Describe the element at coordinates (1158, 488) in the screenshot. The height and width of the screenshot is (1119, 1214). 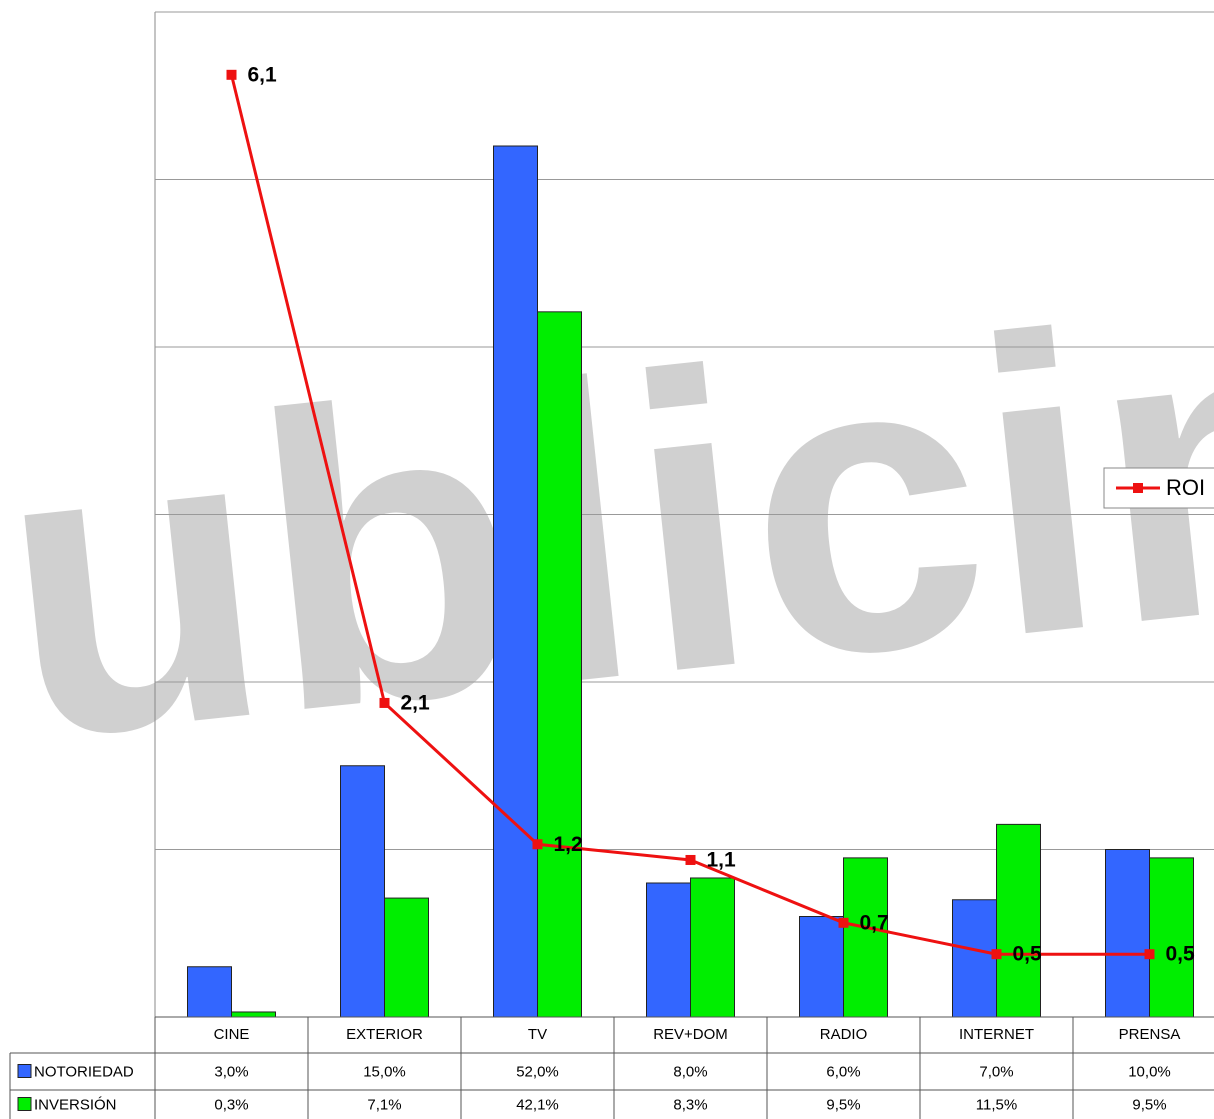
I see `legend-box` at that location.